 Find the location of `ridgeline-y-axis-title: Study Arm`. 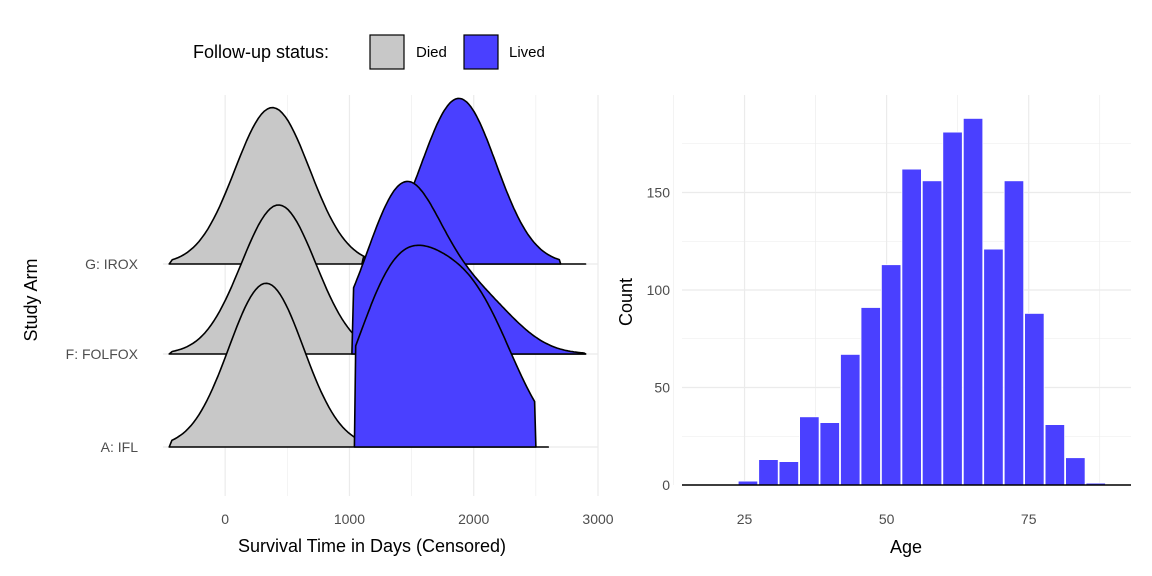

ridgeline-y-axis-title: Study Arm is located at coordinates (31, 299).